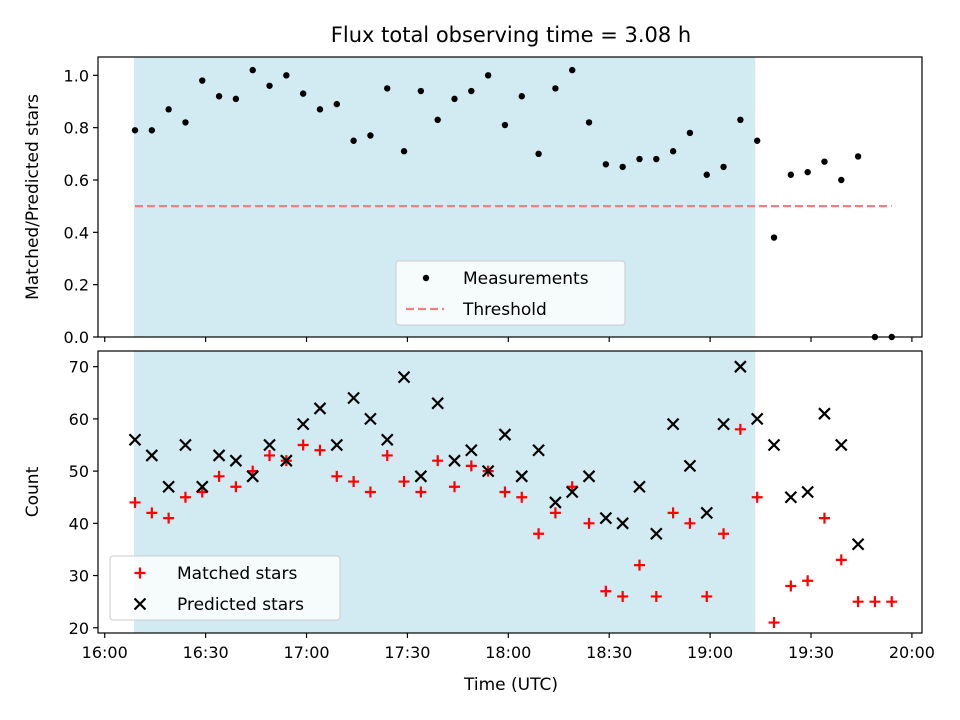 The height and width of the screenshot is (720, 960). Describe the element at coordinates (912, 652) in the screenshot. I see `x-tick-label: 20:00` at that location.